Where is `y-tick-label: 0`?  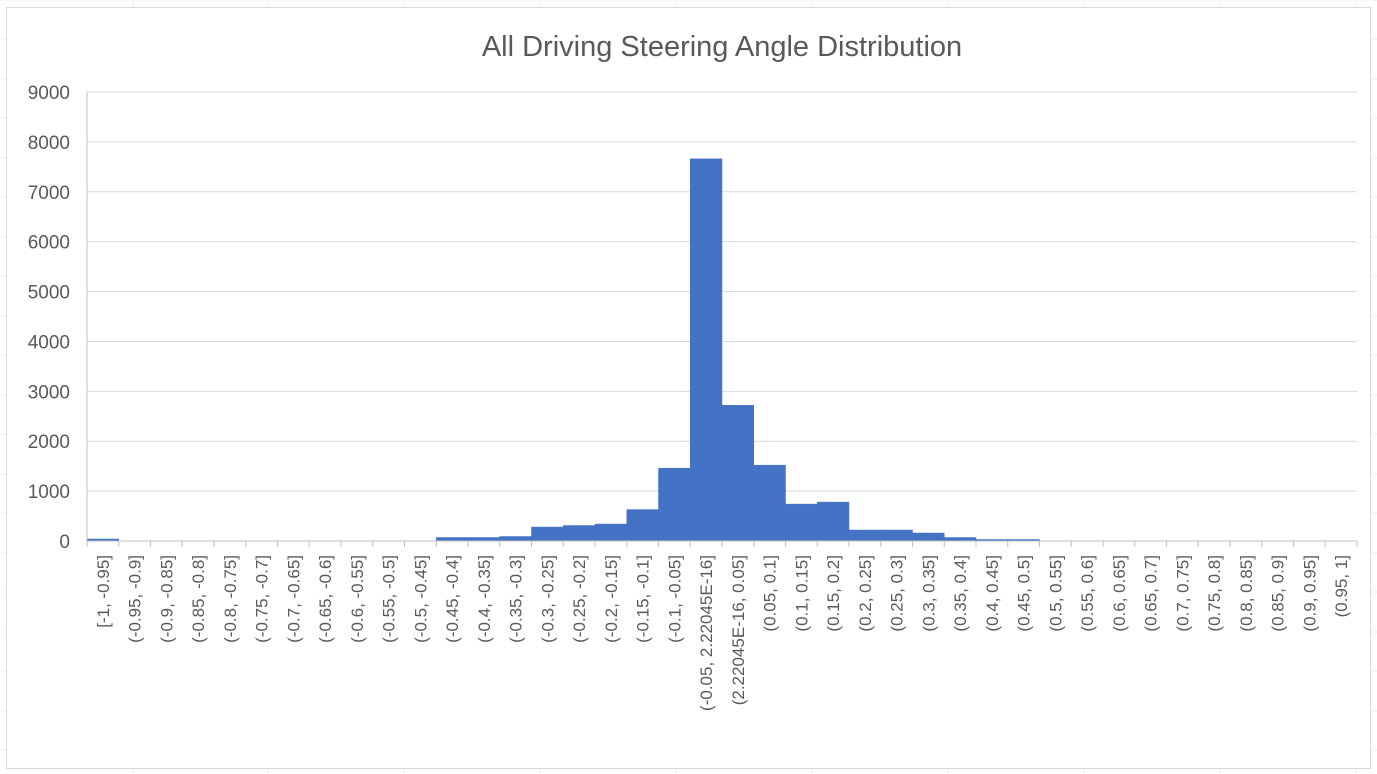
y-tick-label: 0 is located at coordinates (64, 542).